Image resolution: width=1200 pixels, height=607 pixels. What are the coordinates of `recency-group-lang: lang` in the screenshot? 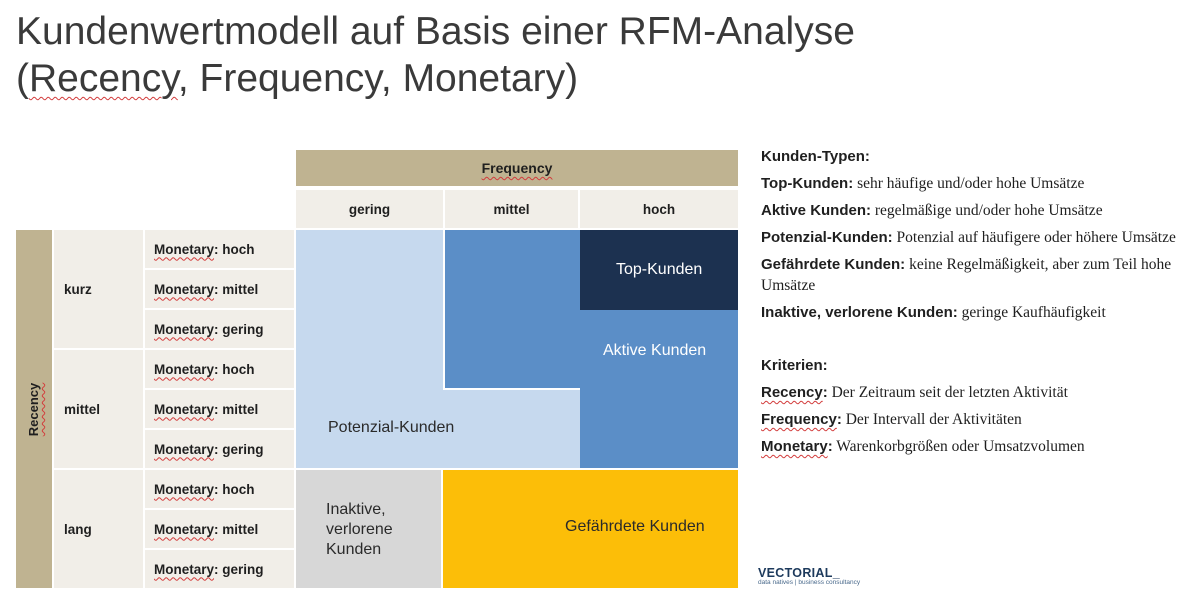 It's located at (98, 529).